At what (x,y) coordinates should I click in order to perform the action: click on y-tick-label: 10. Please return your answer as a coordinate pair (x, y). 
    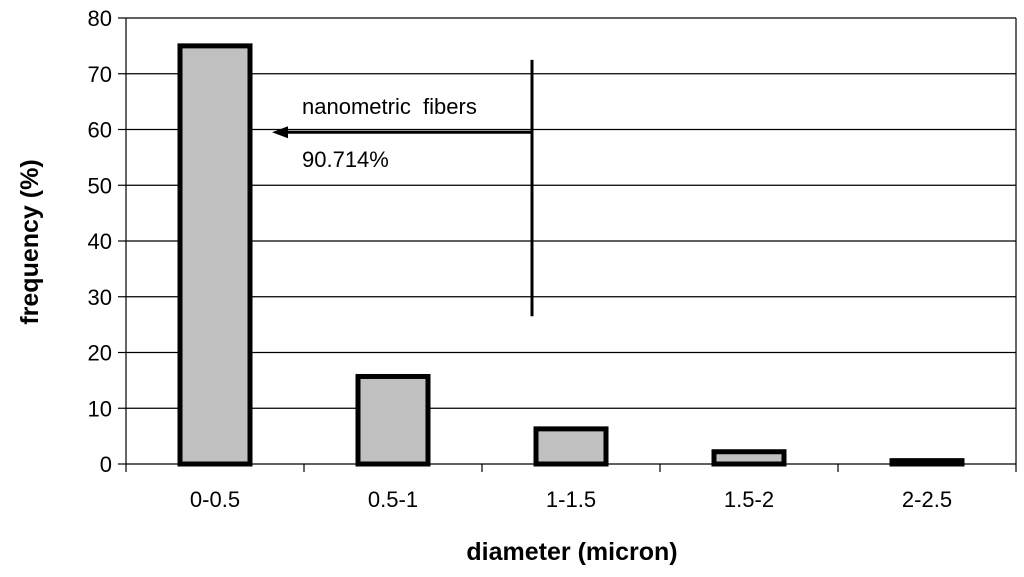
    Looking at the image, I should click on (100, 408).